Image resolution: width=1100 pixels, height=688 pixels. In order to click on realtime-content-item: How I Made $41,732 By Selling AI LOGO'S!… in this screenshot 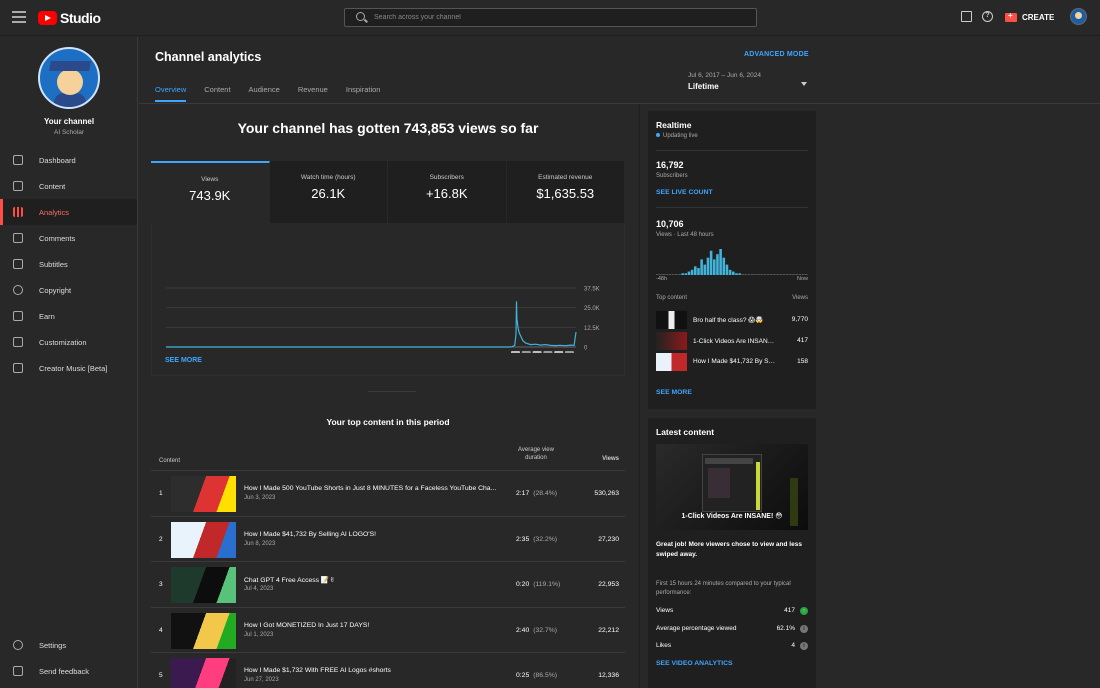, I will do `click(732, 362)`.